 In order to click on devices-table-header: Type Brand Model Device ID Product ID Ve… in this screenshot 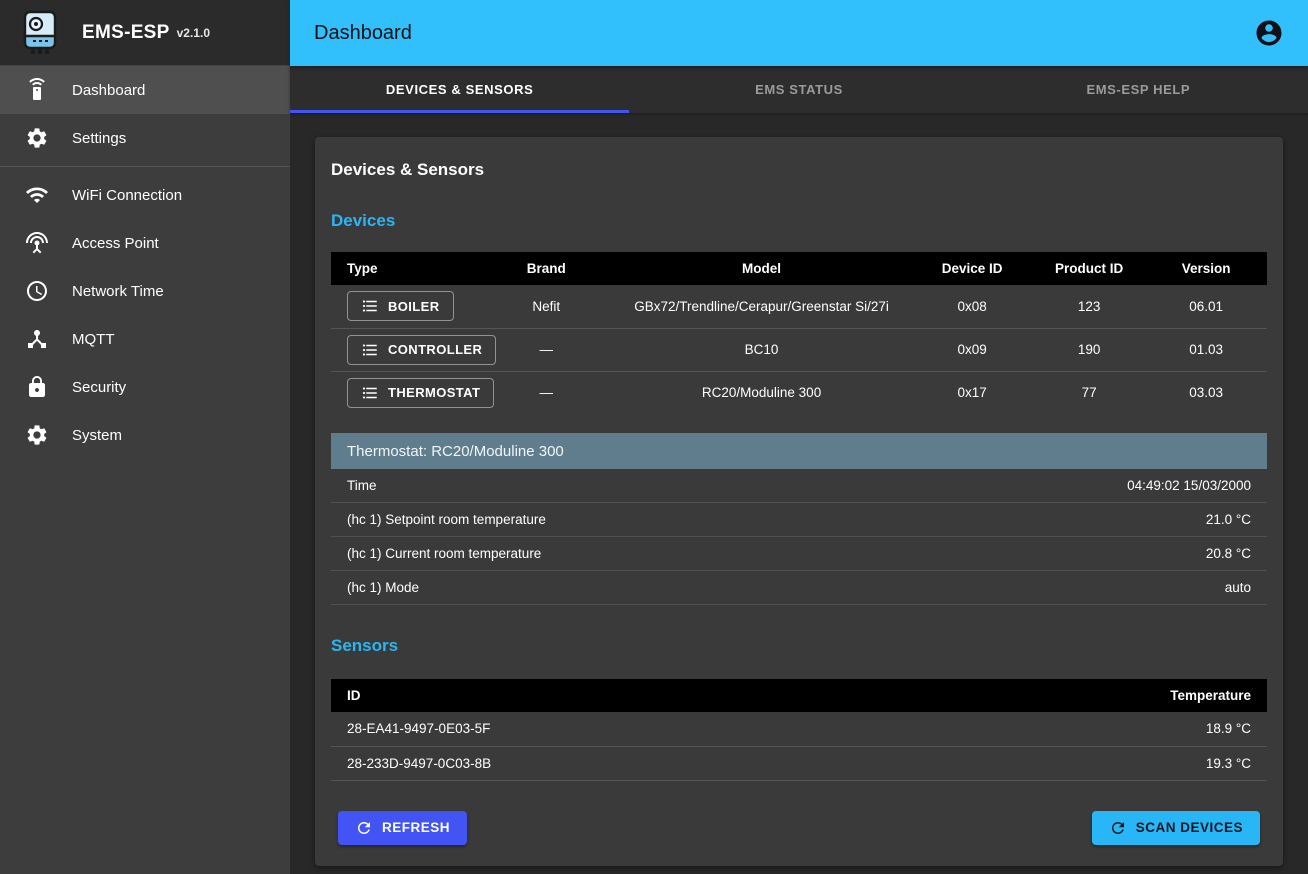, I will do `click(799, 268)`.